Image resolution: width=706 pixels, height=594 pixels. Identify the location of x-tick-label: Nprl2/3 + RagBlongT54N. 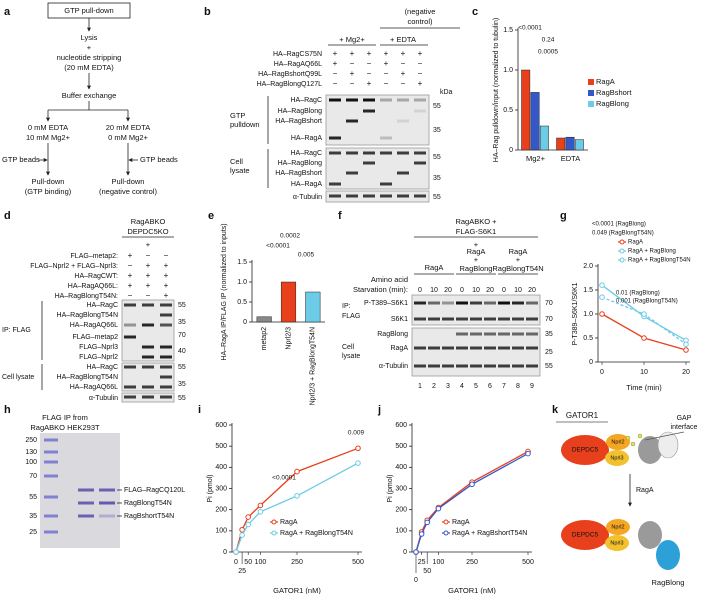
(313, 366).